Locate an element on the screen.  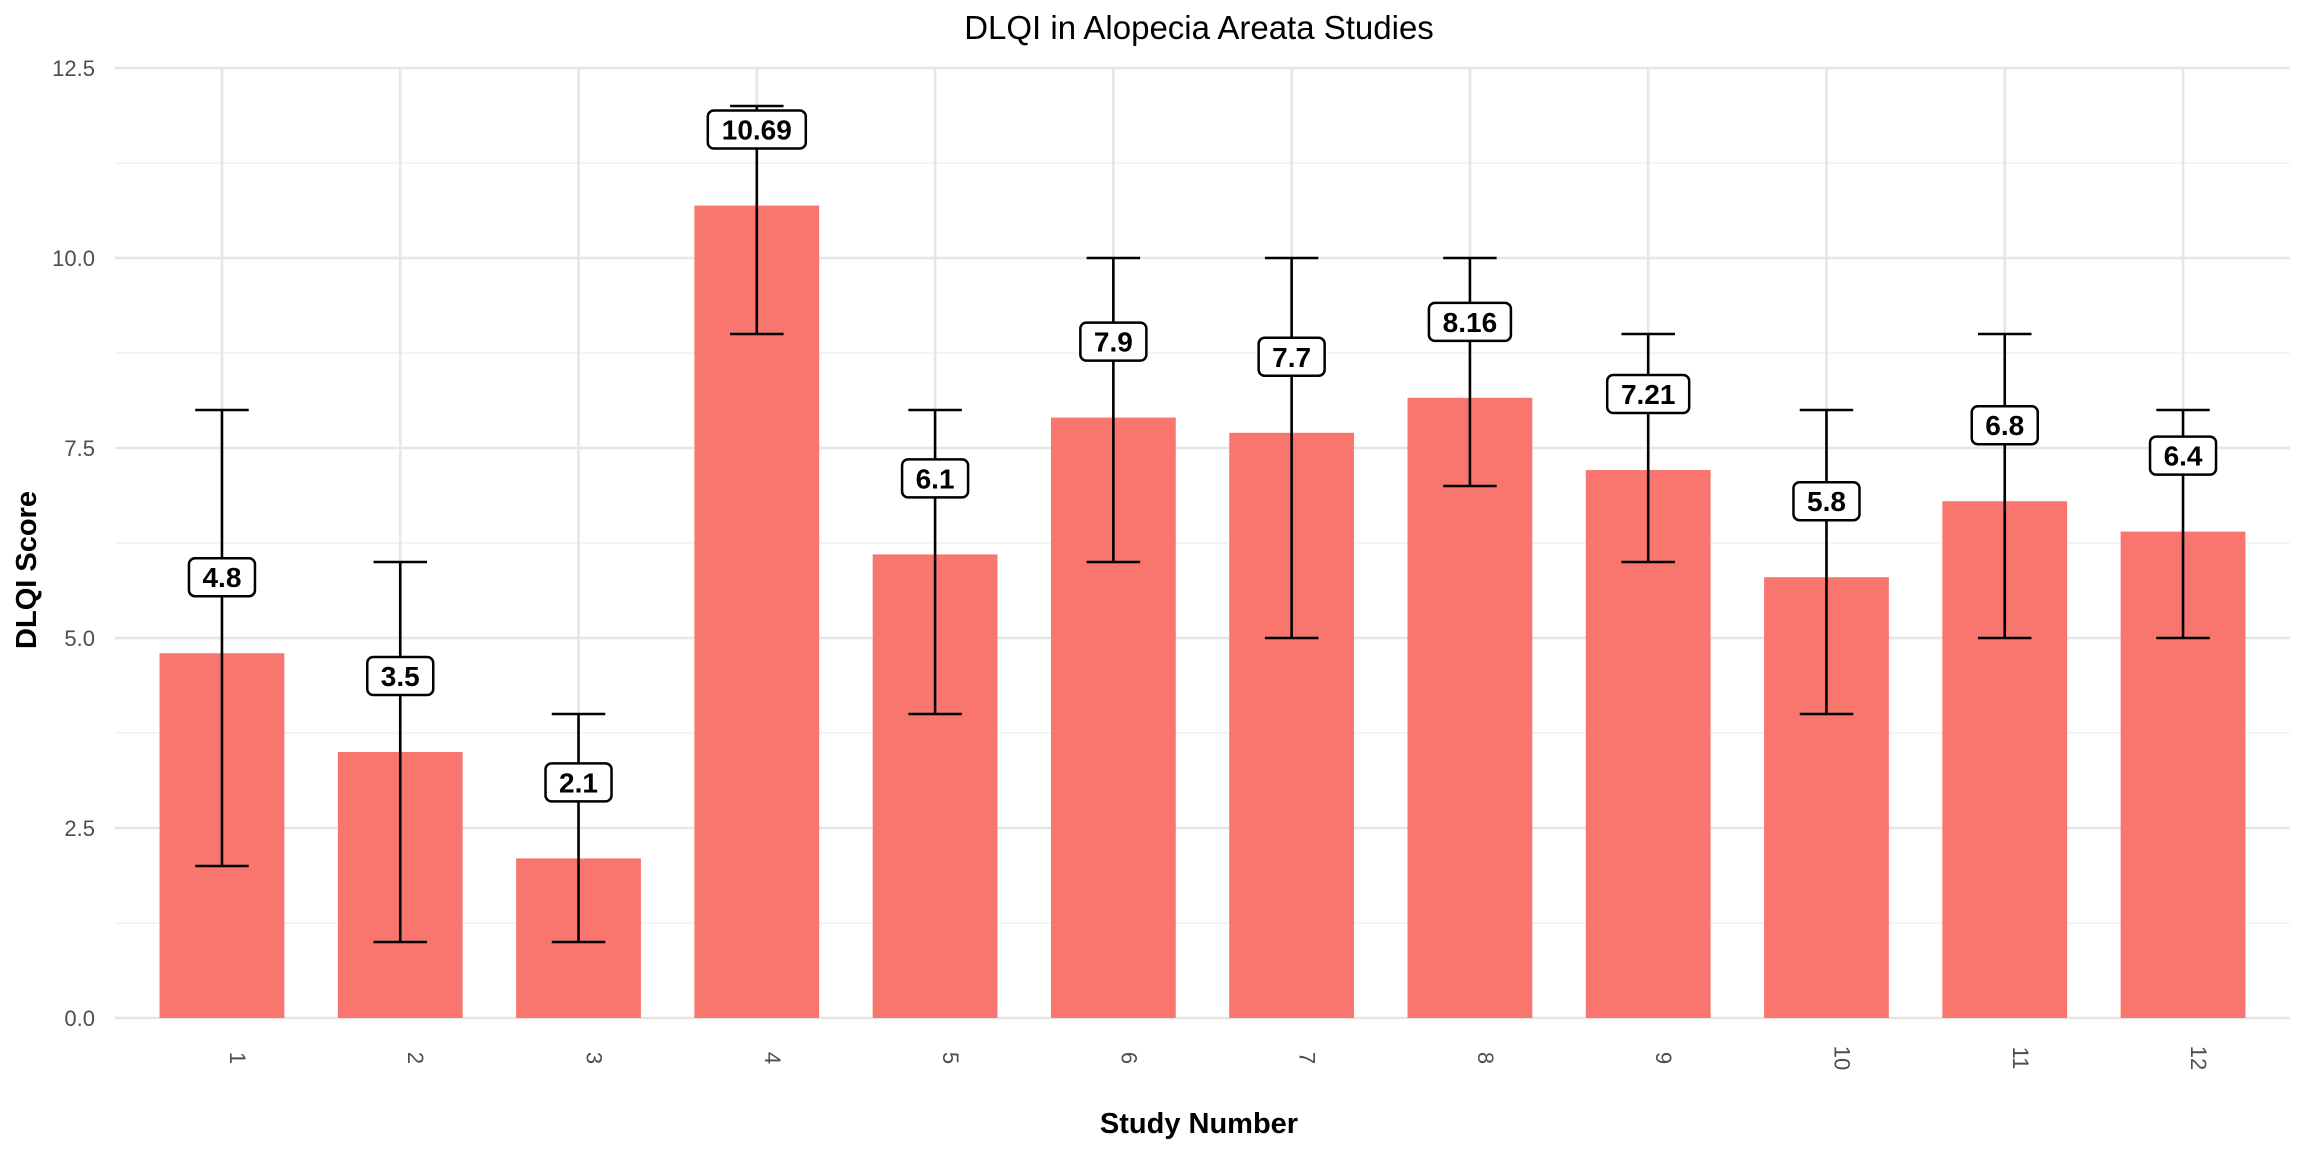
x-tick-label: 10 is located at coordinates (1841, 1058).